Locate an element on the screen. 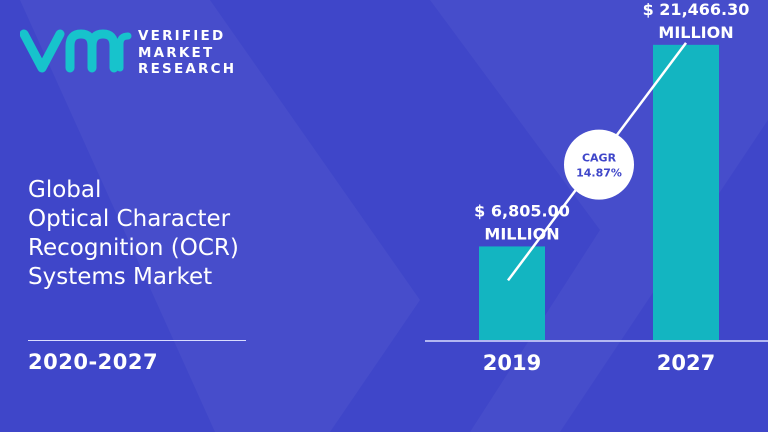  brand-line-research: RESEARCH is located at coordinates (187, 69).